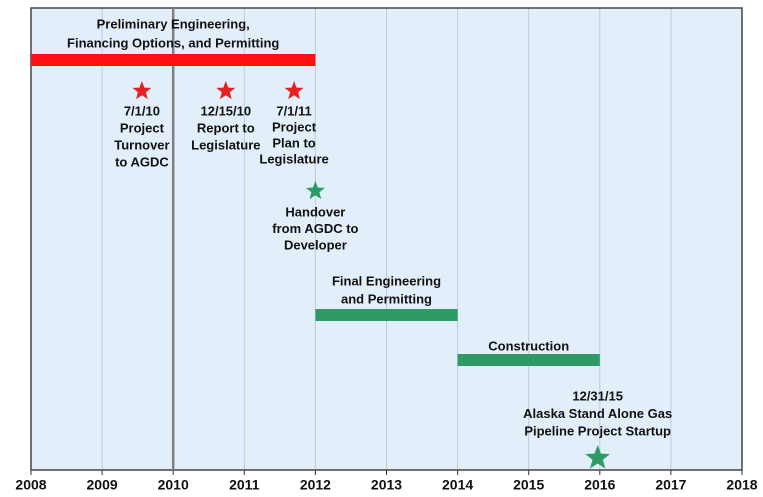  I want to click on milestone-label: 7/1/11, so click(293, 110).